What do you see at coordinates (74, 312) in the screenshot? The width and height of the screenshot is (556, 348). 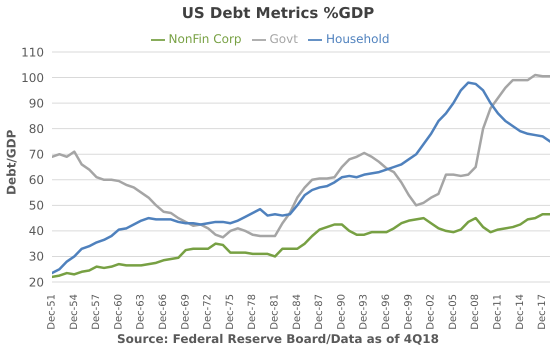 I see `x-tick-label: Dec-54` at bounding box center [74, 312].